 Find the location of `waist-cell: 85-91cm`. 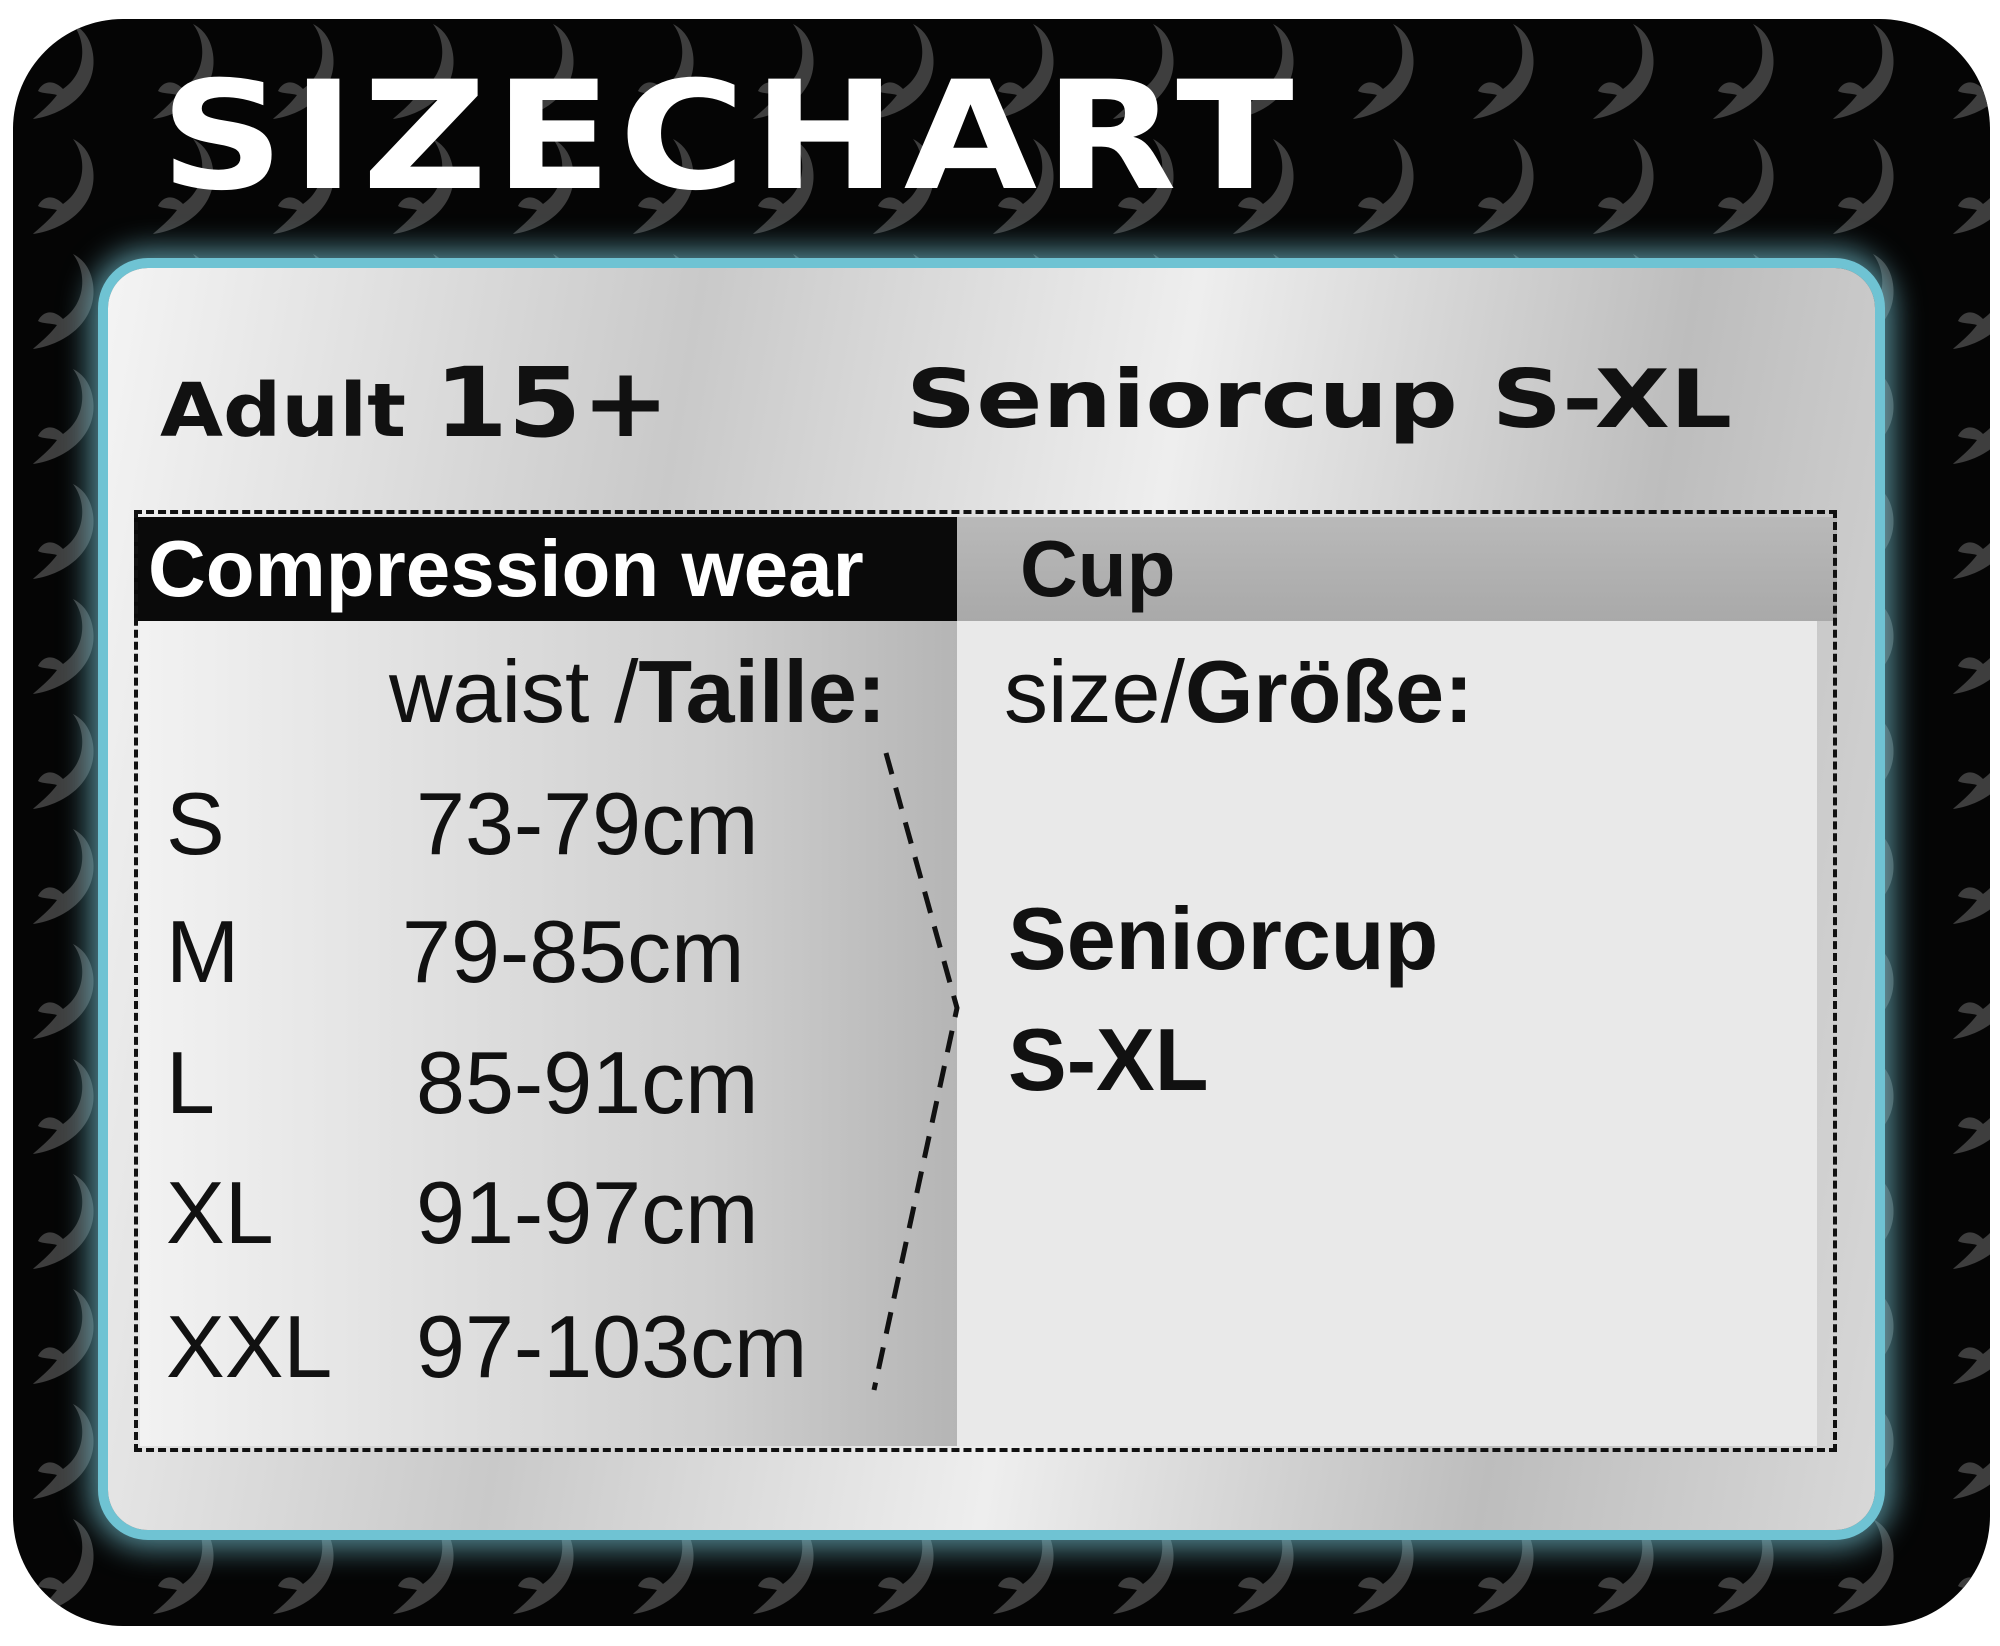

waist-cell: 85-91cm is located at coordinates (587, 1082).